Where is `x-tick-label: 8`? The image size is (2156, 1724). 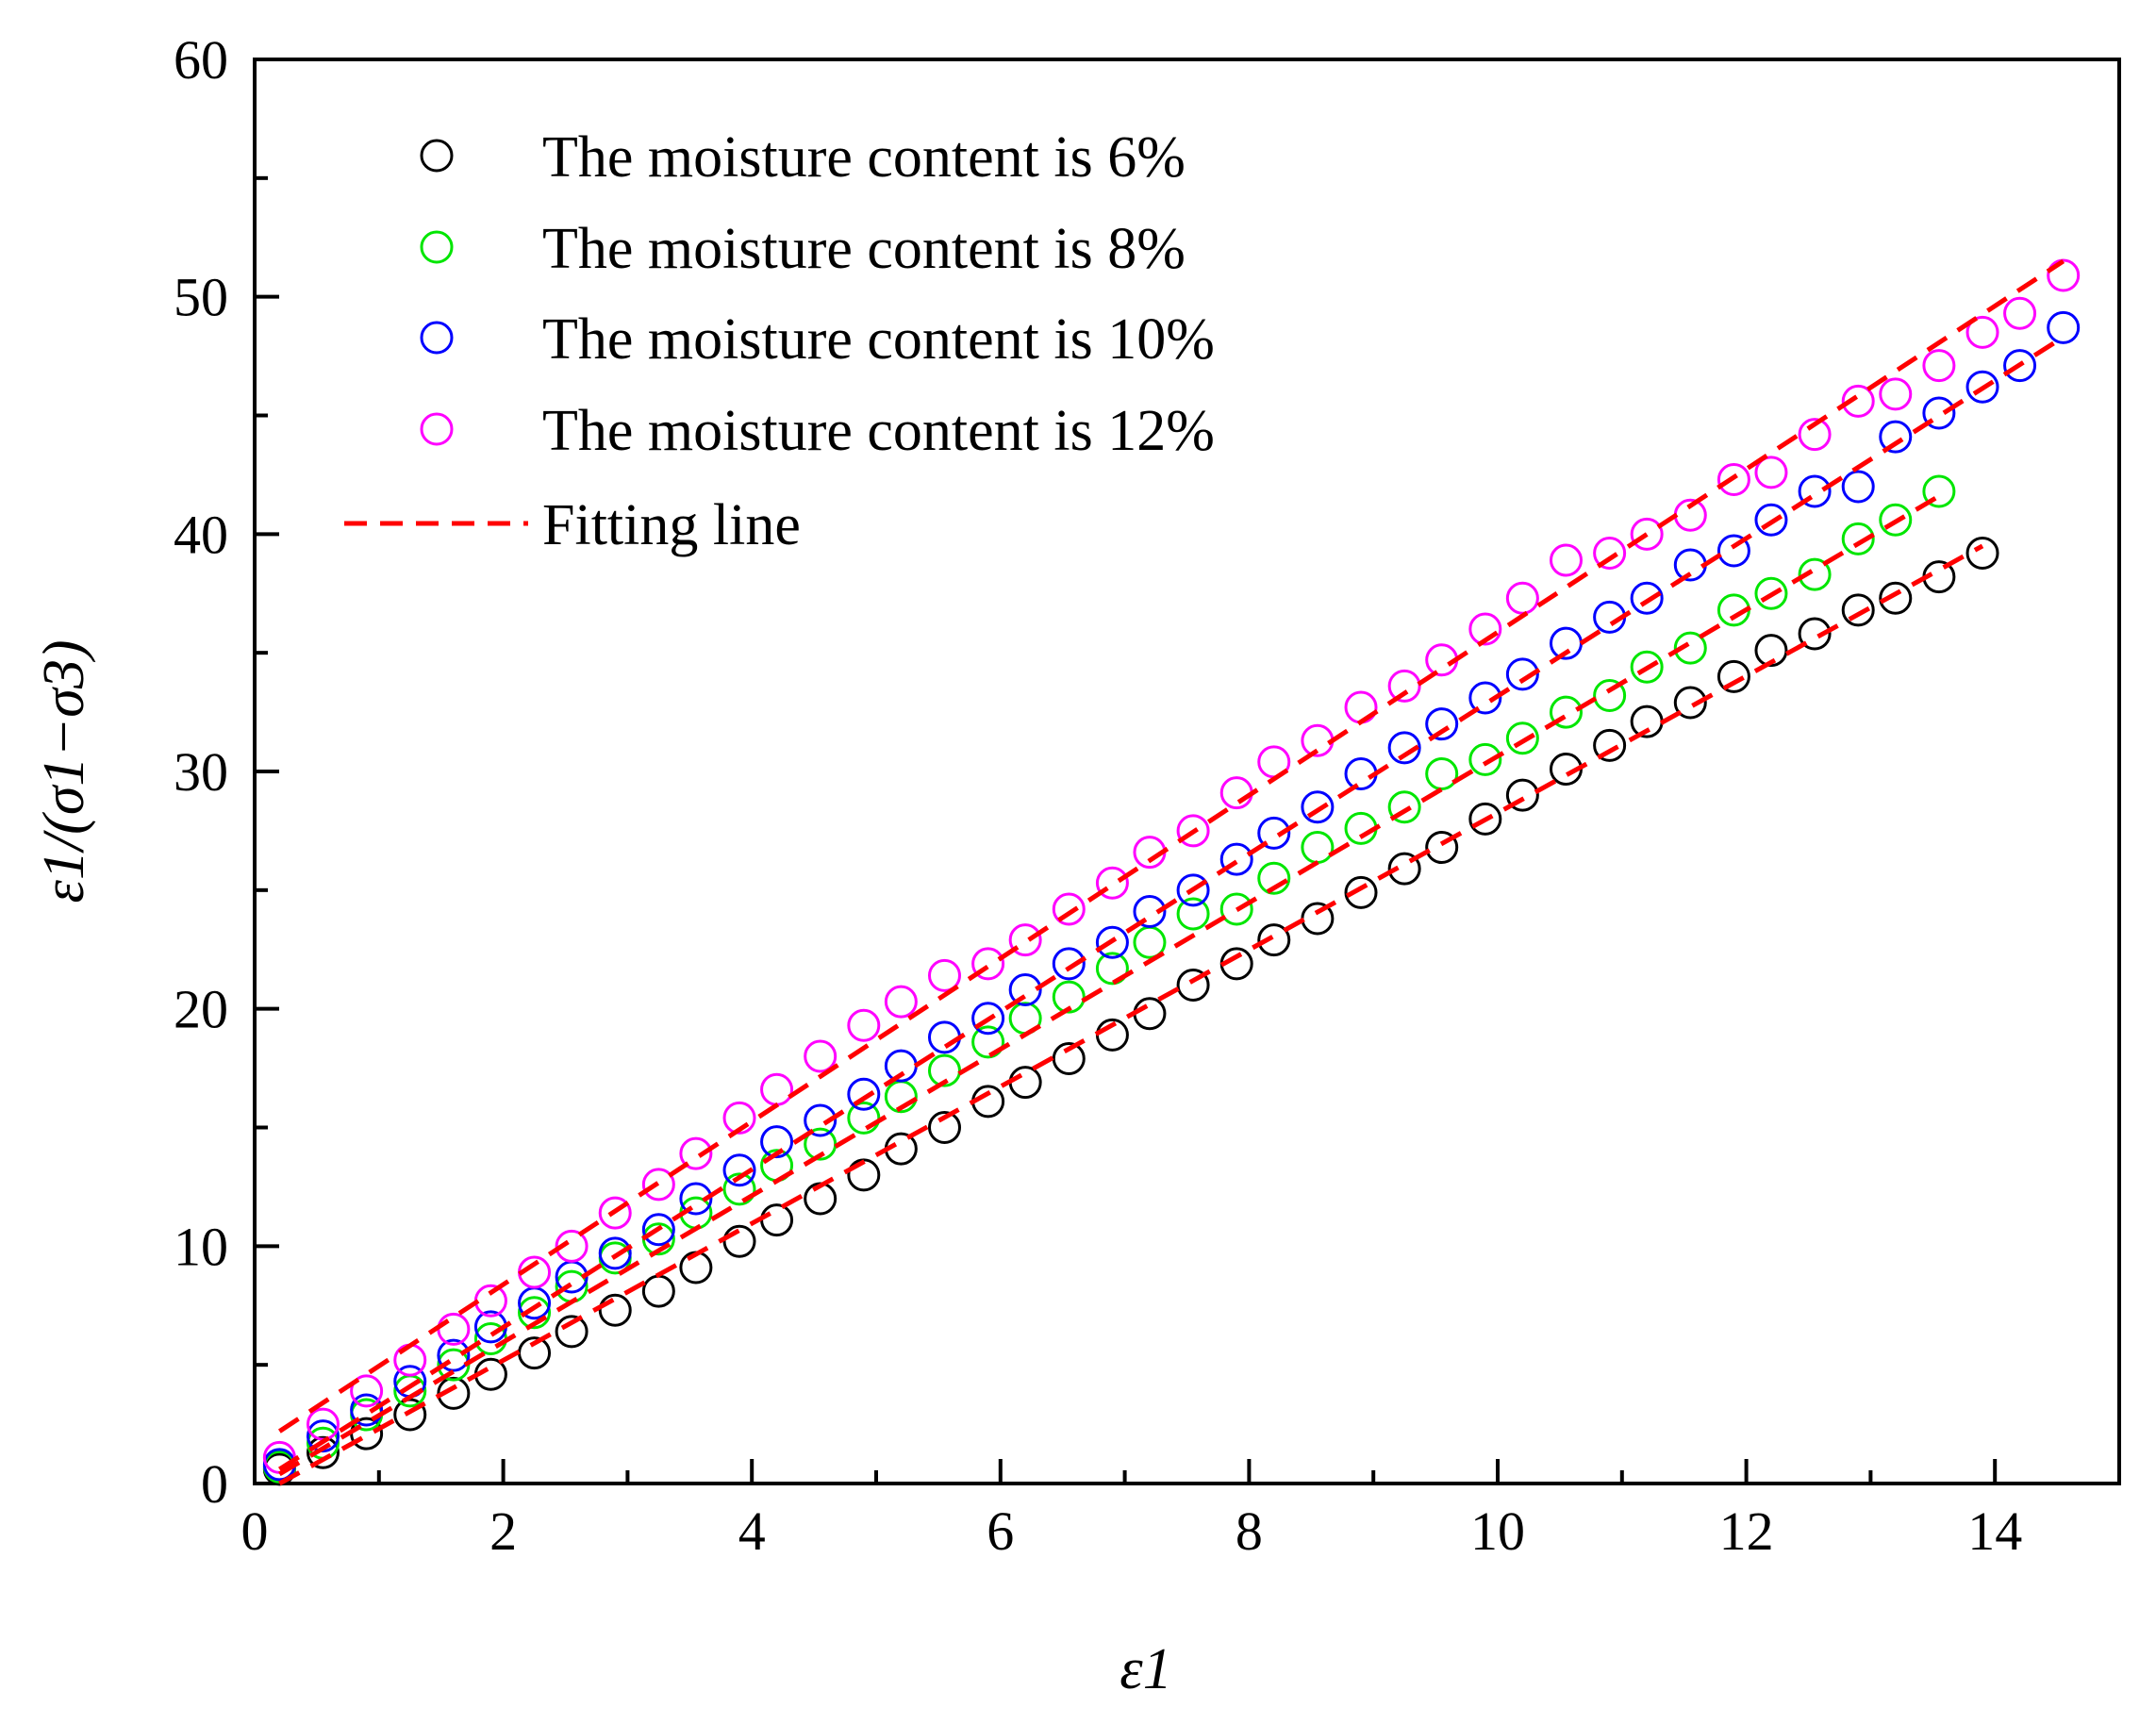
x-tick-label: 8 is located at coordinates (1249, 1531).